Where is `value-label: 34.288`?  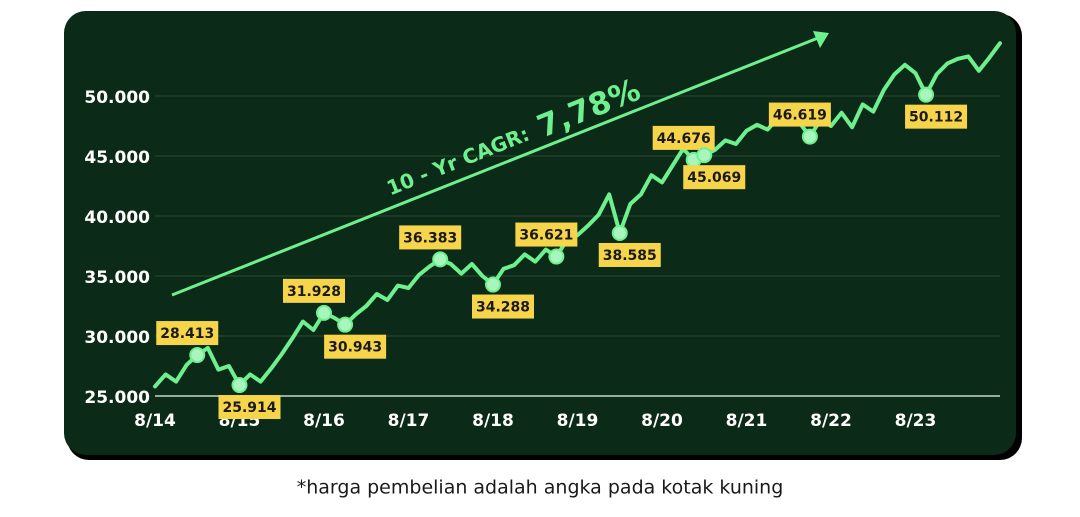 value-label: 34.288 is located at coordinates (503, 308).